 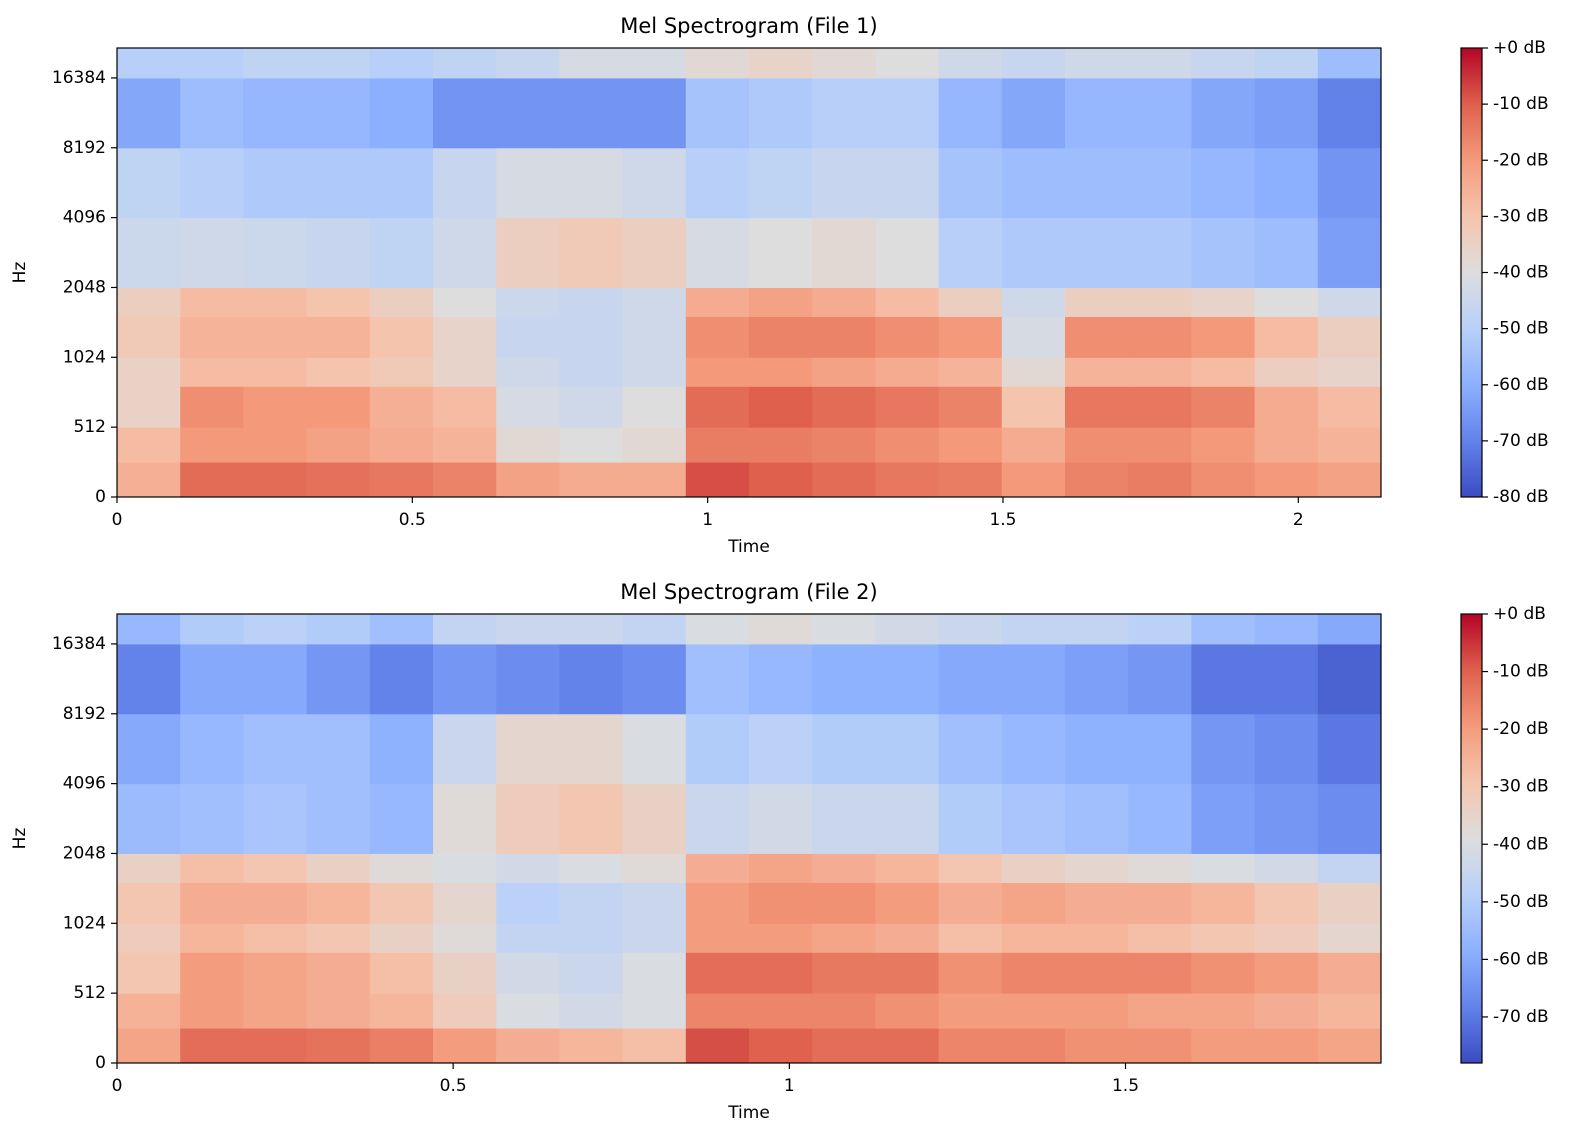 I want to click on colorbar-tick-label: +0 dB, so click(x=1519, y=614).